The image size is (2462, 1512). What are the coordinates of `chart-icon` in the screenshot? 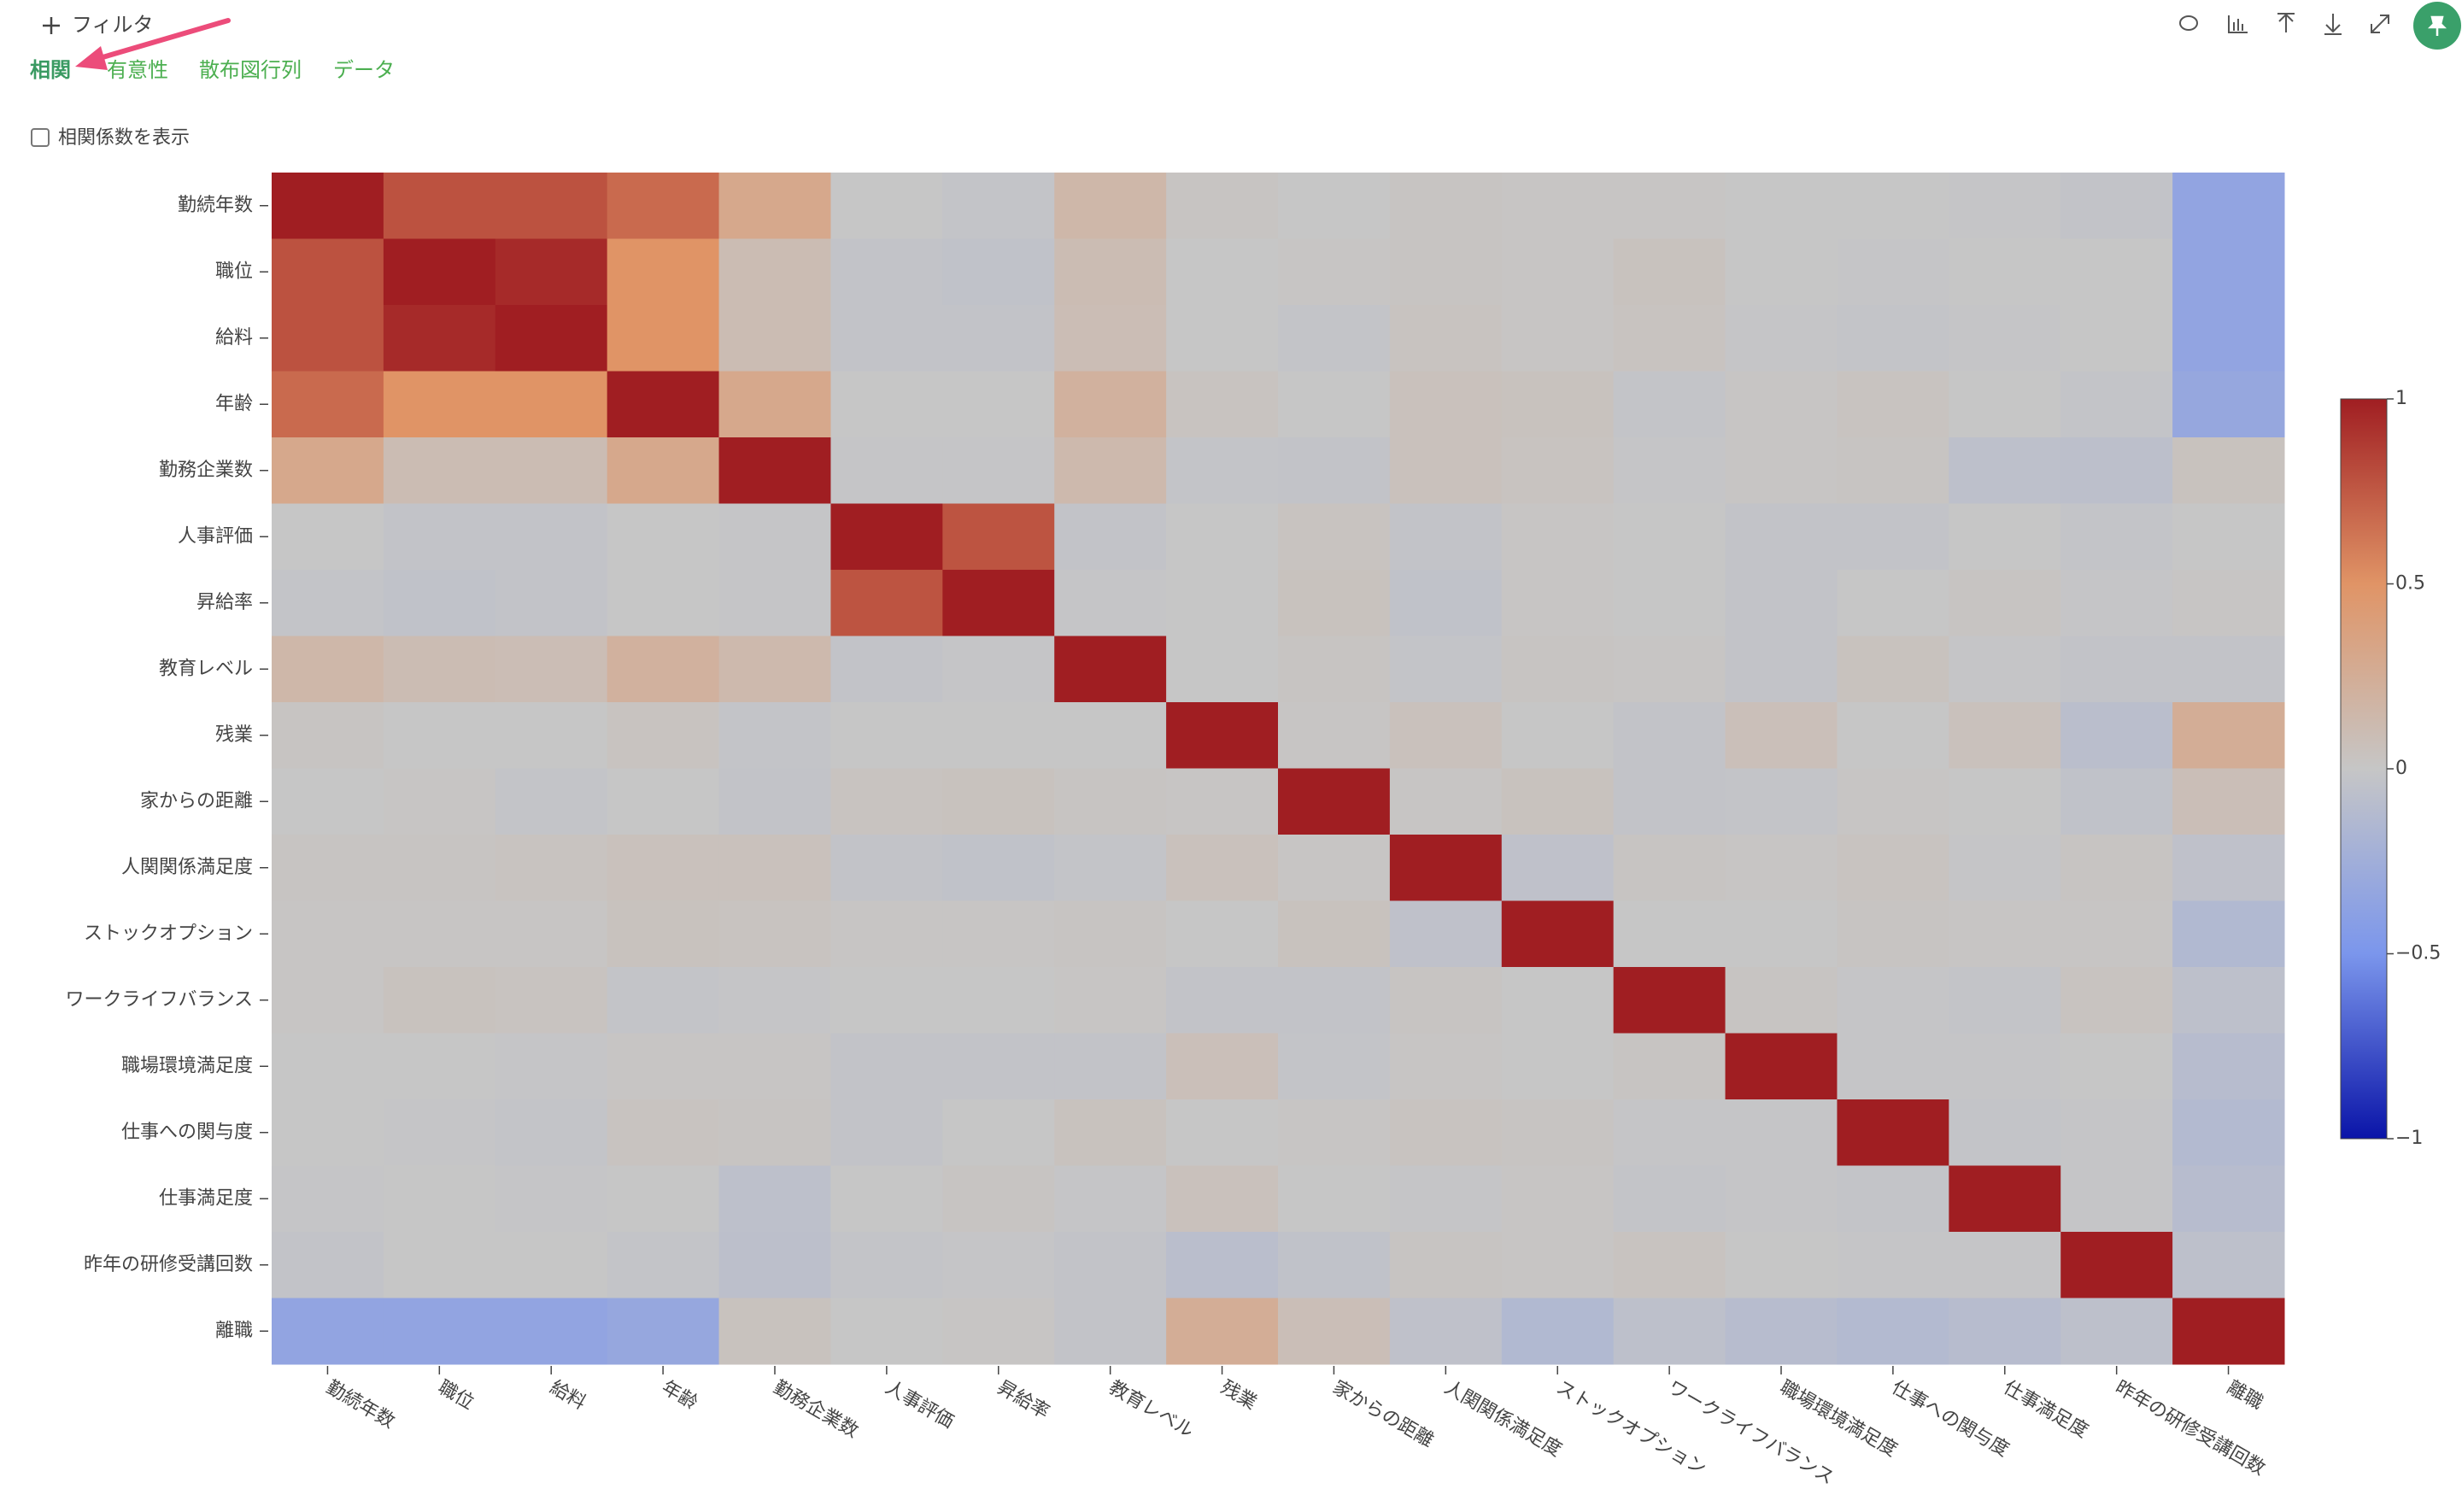 It's located at (2238, 24).